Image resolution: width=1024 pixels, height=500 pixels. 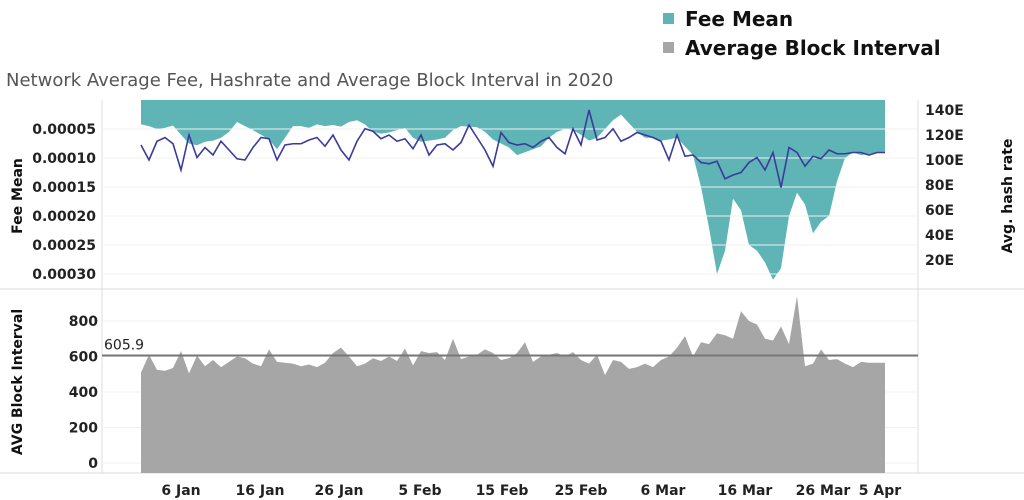 I want to click on x-tick-label: 26 Mar, so click(x=823, y=491).